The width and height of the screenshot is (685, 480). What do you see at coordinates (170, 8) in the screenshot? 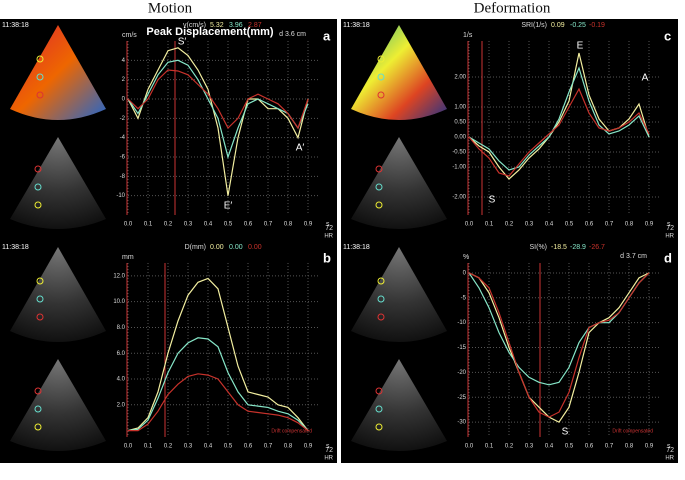
I see `header: Motion` at bounding box center [170, 8].